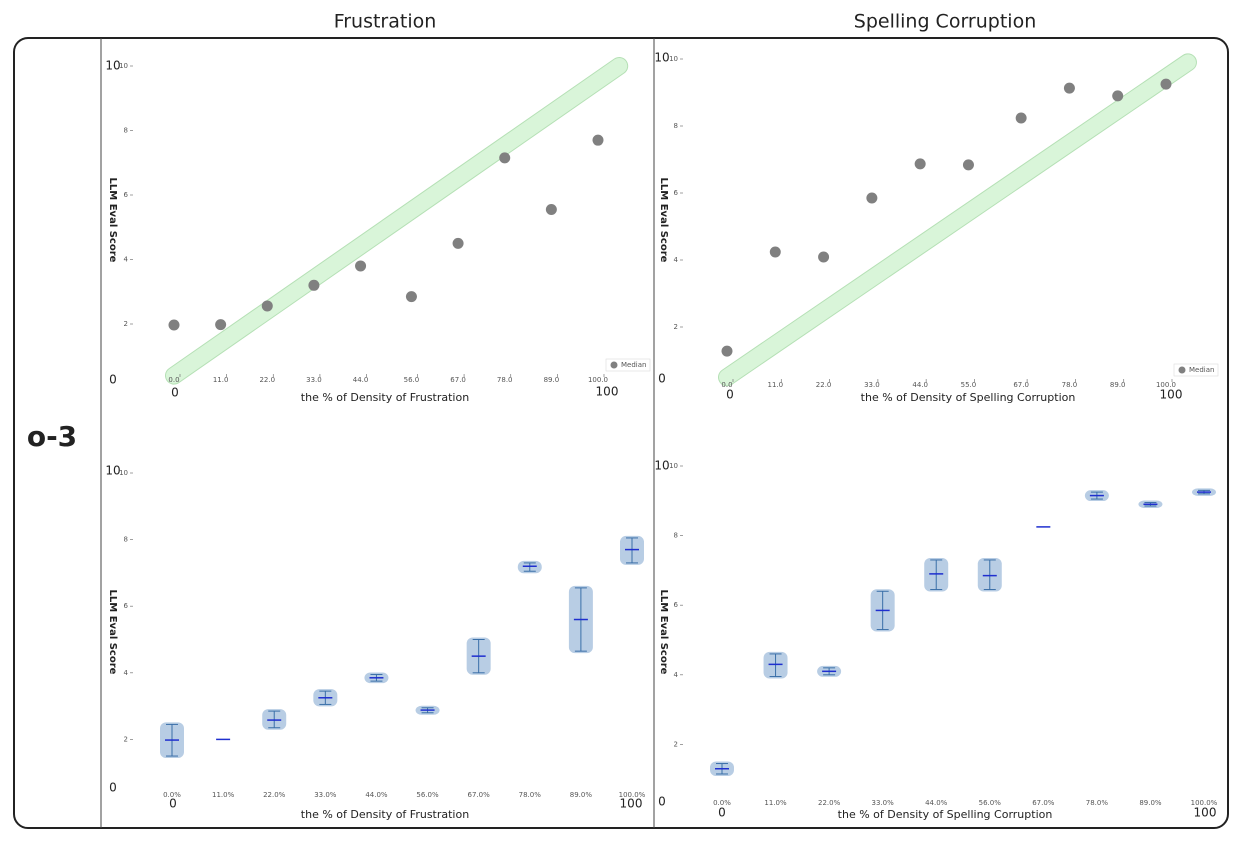 The width and height of the screenshot is (1250, 844). Describe the element at coordinates (632, 795) in the screenshot. I see `x-tick-label: 100.0%` at that location.